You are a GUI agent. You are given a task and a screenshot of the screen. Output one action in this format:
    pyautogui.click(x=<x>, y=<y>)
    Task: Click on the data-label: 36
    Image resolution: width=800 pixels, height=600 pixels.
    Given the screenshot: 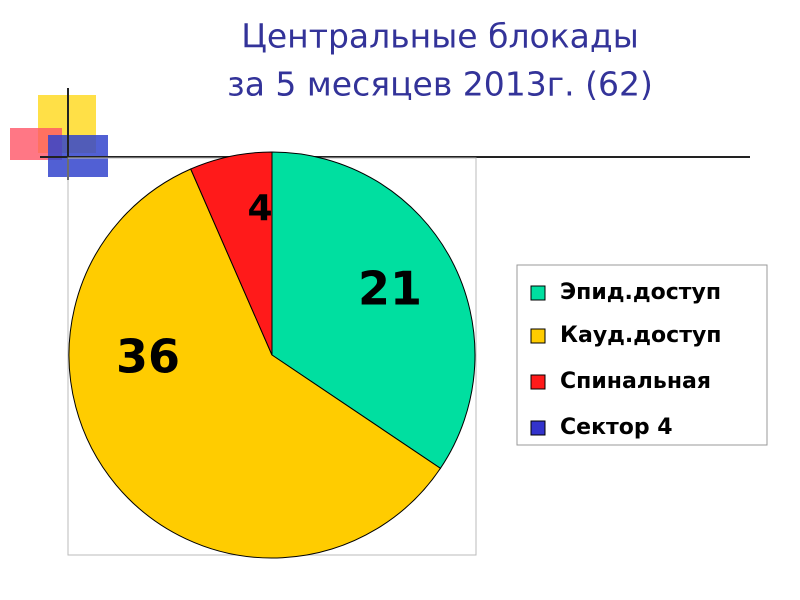 What is the action you would take?
    pyautogui.click(x=148, y=357)
    